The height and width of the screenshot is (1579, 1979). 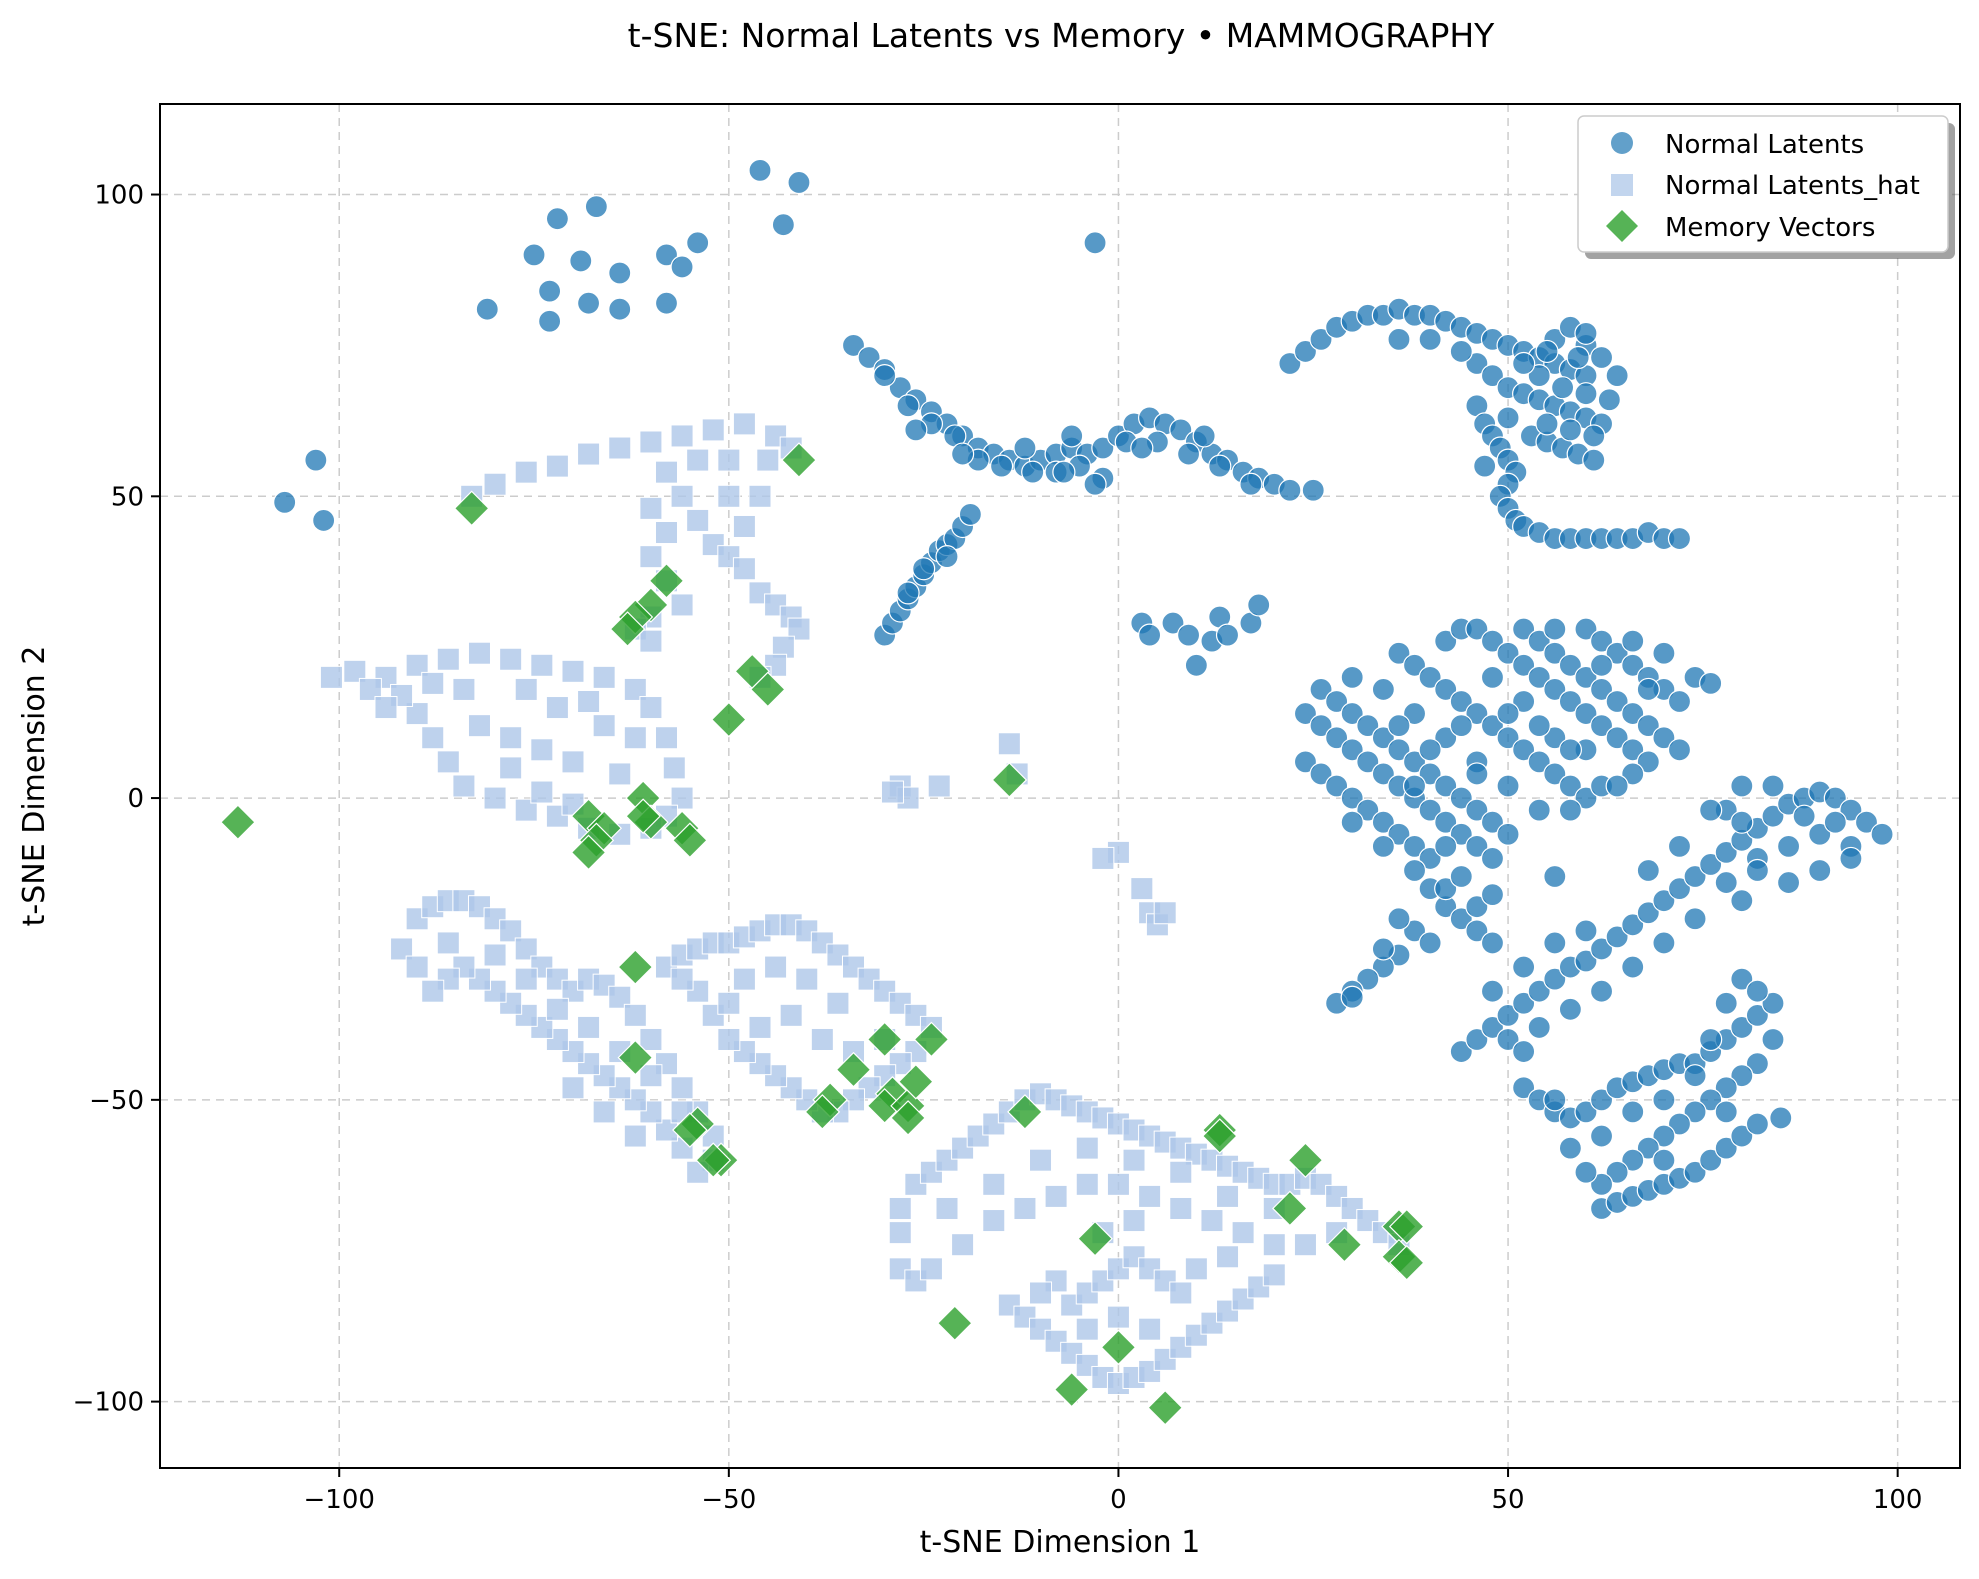 I want to click on y-axis-label: t-SNE Dimension 2, so click(x=34, y=786).